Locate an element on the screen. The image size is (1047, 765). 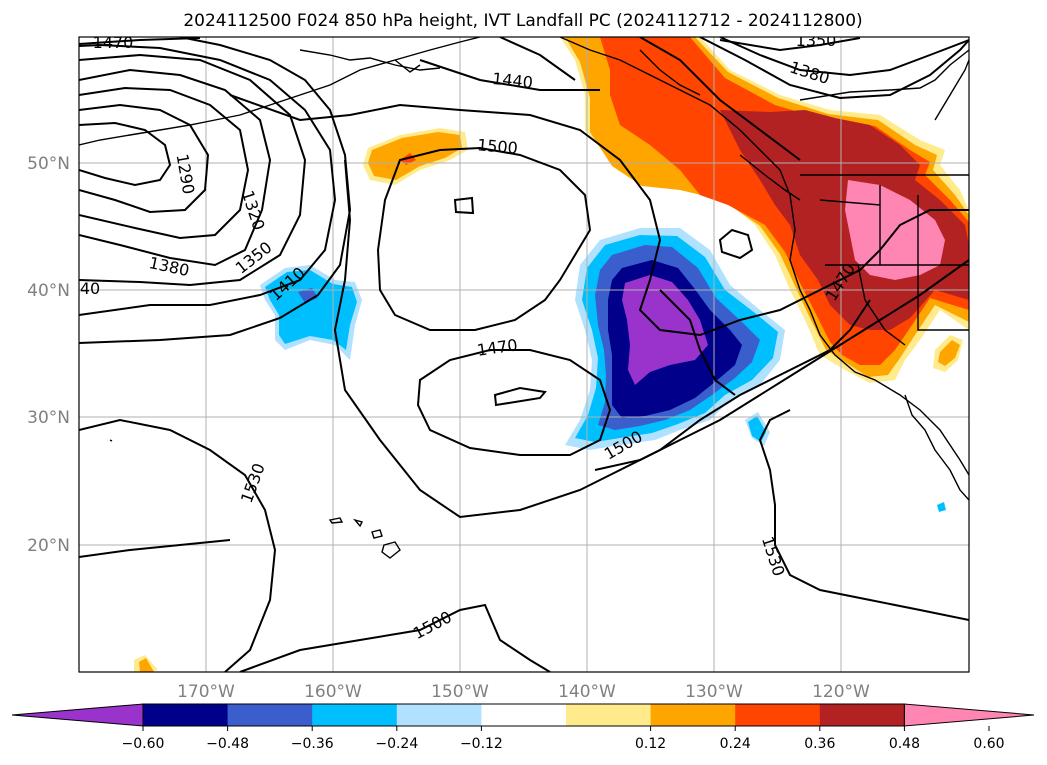
lon-label: 150°W is located at coordinates (460, 692).